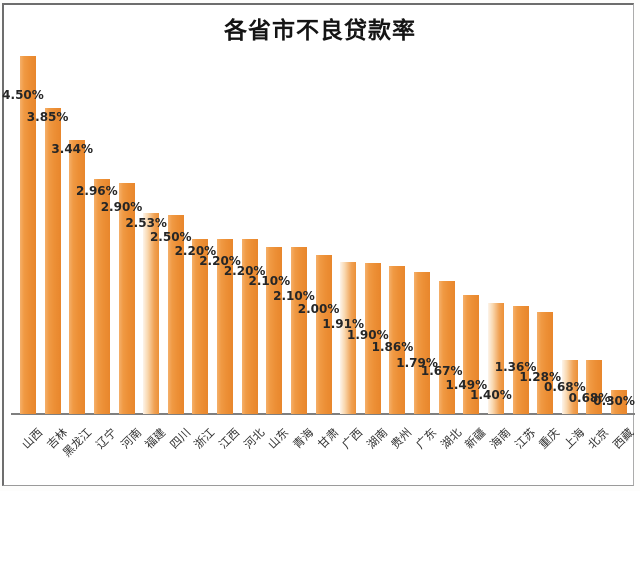 Image resolution: width=640 pixels, height=577 pixels. What do you see at coordinates (97, 191) in the screenshot?
I see `bar-value-label: 2.96%` at bounding box center [97, 191].